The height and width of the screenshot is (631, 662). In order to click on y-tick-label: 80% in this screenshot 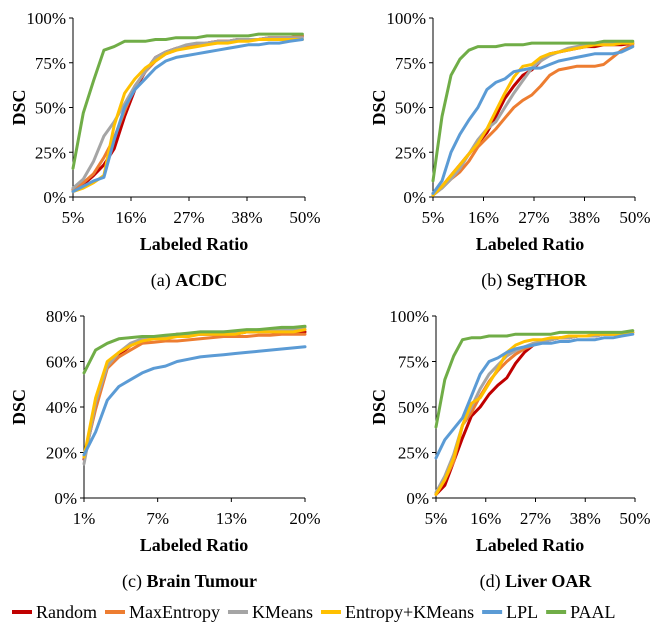, I will do `click(61, 316)`.